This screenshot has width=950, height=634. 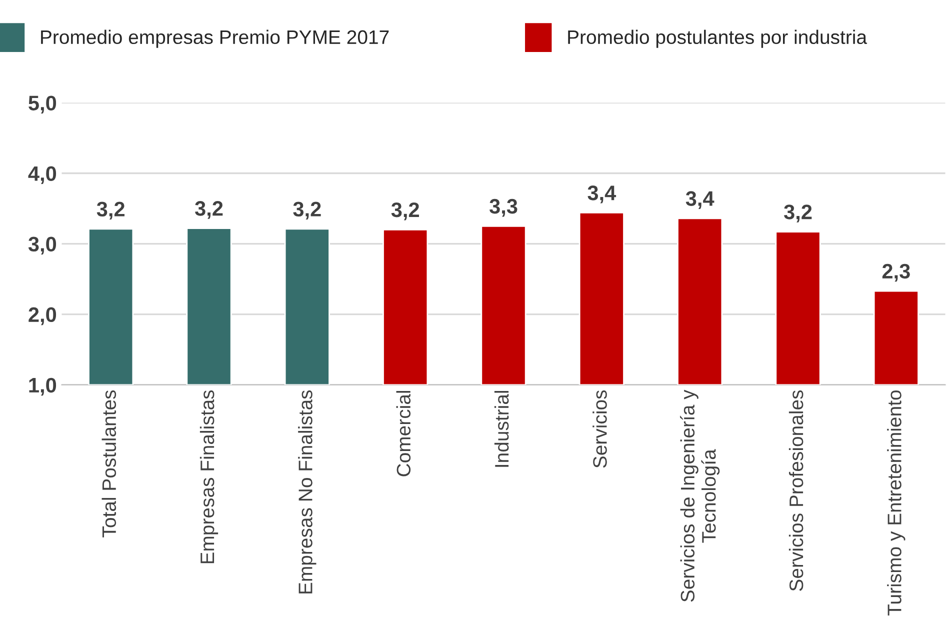 I want to click on x-tick-label: Servicios Profesionales, so click(x=796, y=490).